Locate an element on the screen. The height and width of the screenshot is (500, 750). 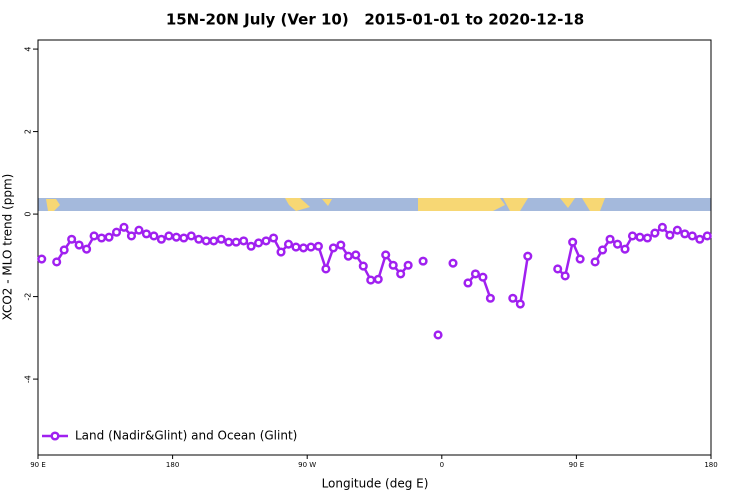
y-tick-label: -2 is located at coordinates (28, 297).